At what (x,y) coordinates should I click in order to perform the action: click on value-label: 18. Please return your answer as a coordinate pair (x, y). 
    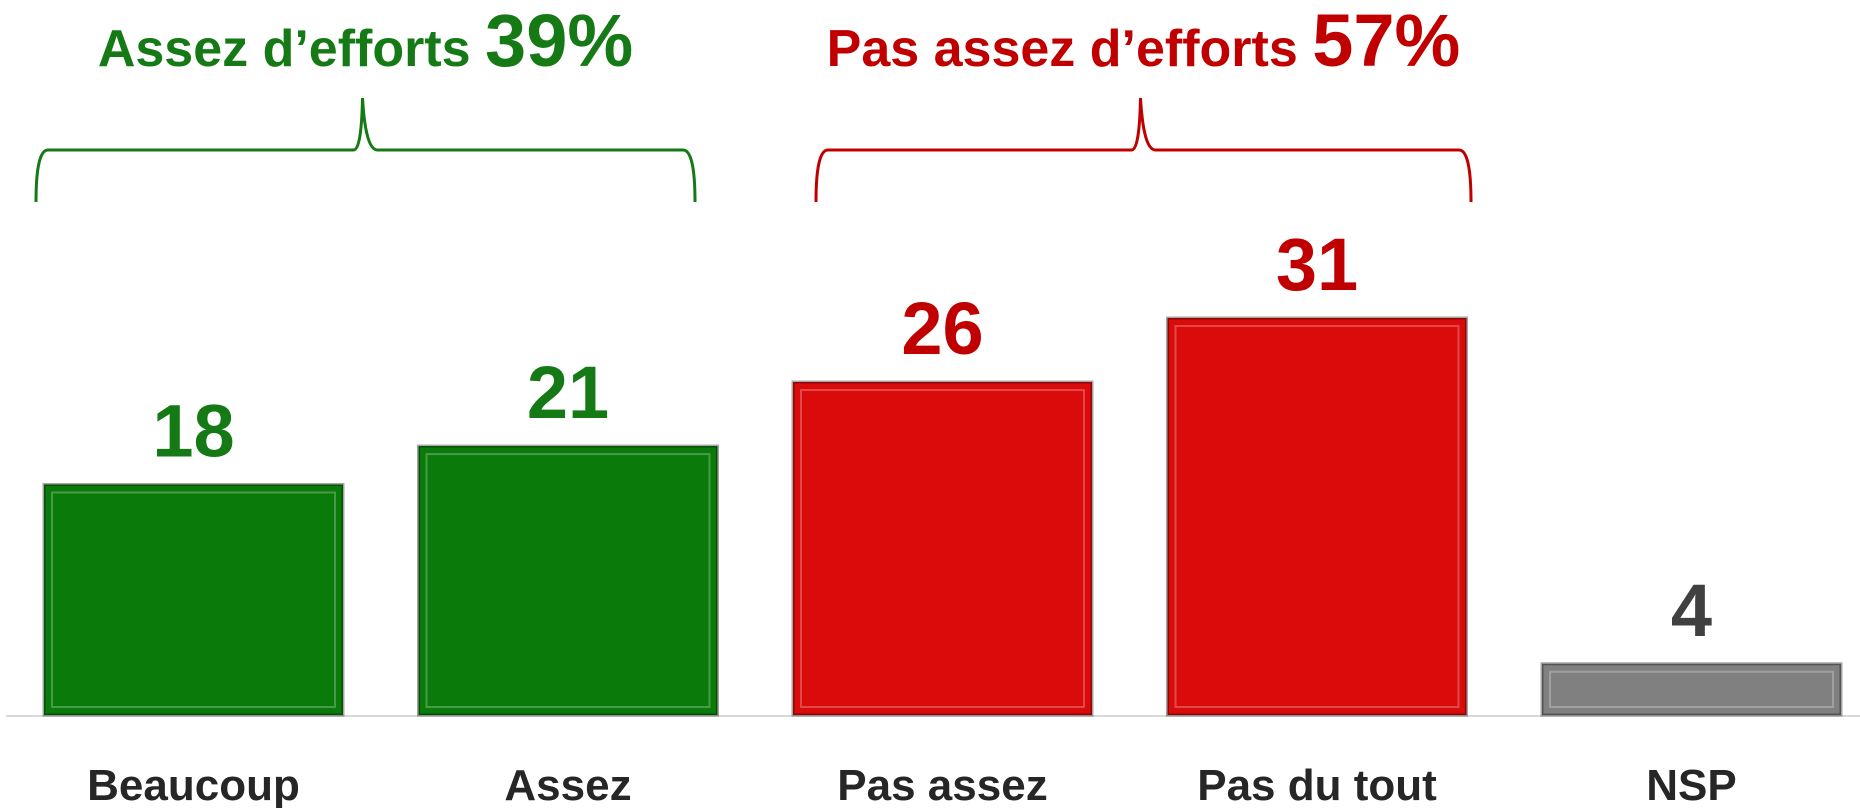
    Looking at the image, I should click on (193, 430).